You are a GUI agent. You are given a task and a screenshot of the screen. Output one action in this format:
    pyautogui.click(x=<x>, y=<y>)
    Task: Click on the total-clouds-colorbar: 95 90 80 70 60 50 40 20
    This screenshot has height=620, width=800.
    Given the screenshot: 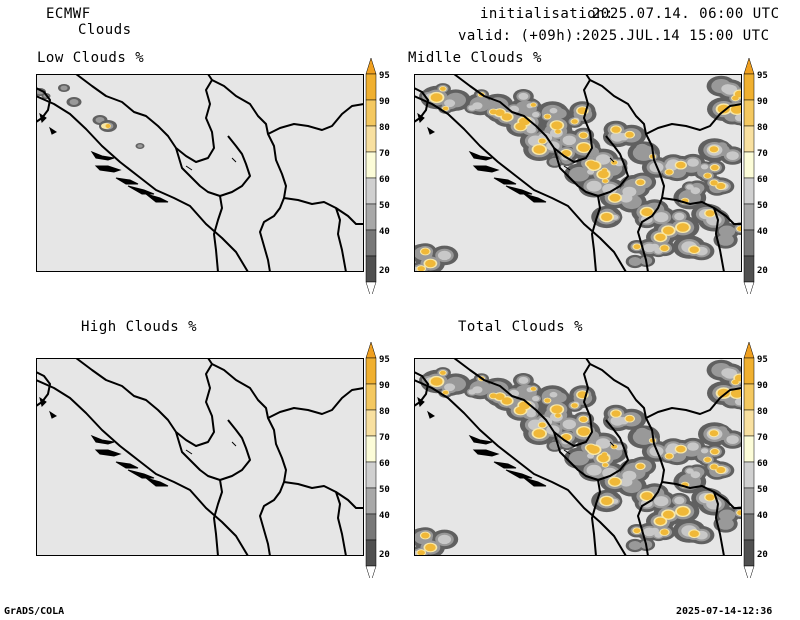 What is the action you would take?
    pyautogui.click(x=755, y=460)
    